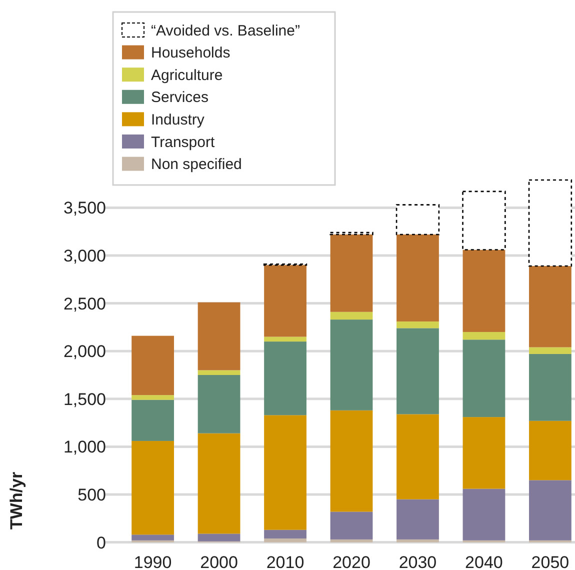 This screenshot has width=575, height=570. I want to click on y-tick-label: 3,000, so click(84, 256).